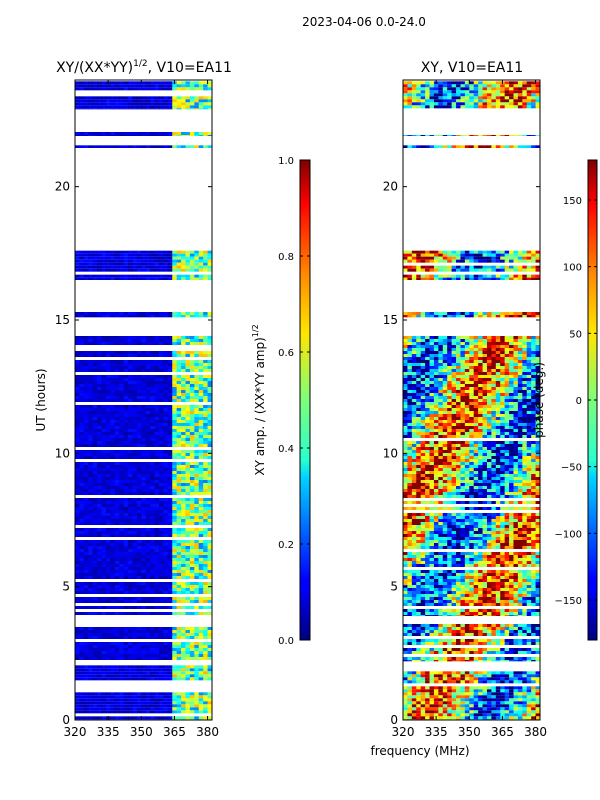 This screenshot has width=600, height=800. Describe the element at coordinates (286, 161) in the screenshot. I see `colorbar-tick-label: 1.0` at that location.